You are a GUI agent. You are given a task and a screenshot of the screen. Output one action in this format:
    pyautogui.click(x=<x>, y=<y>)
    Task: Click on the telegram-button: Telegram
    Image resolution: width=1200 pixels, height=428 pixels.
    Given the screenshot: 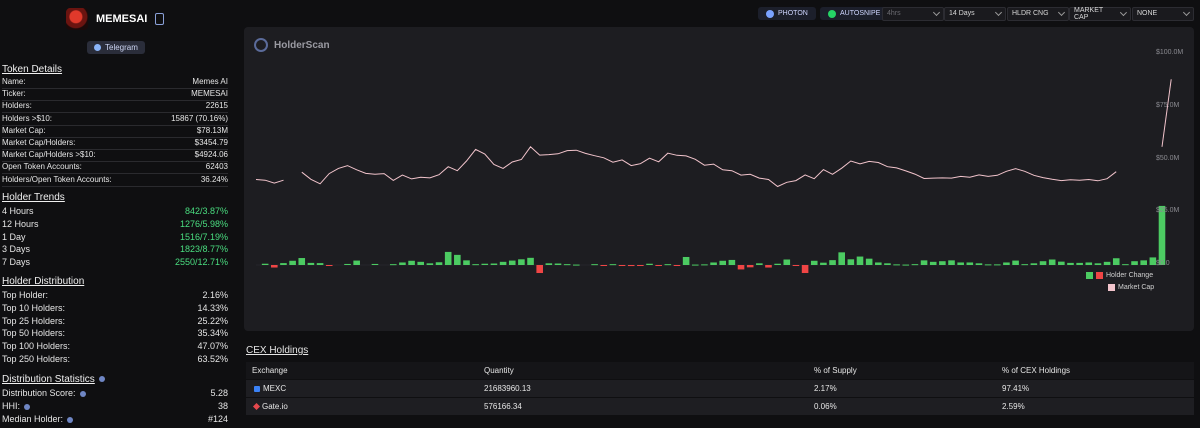 What is the action you would take?
    pyautogui.click(x=116, y=47)
    